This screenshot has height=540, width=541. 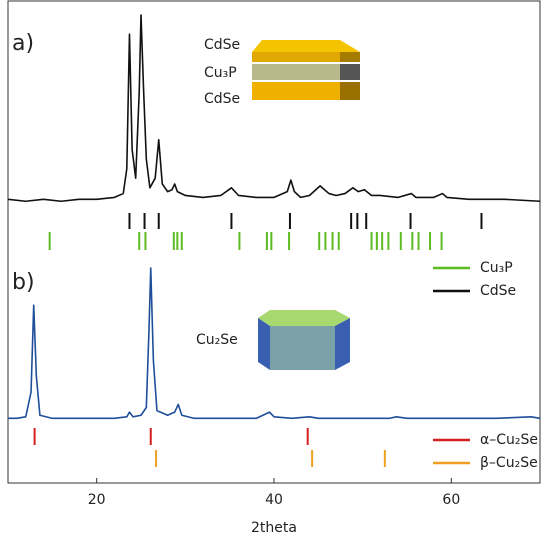 What do you see at coordinates (274, 528) in the screenshot?
I see `x-axis-title: 2theta` at bounding box center [274, 528].